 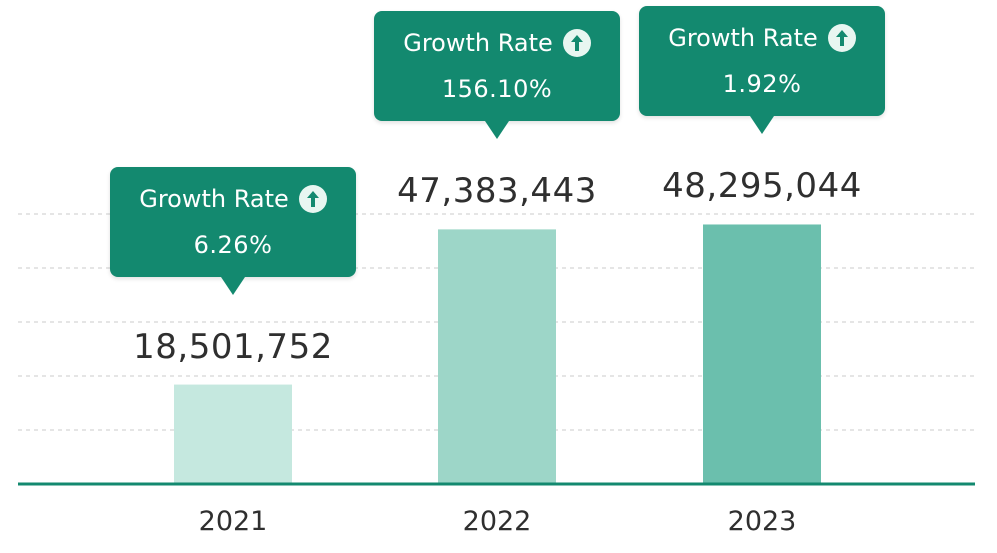 What do you see at coordinates (762, 186) in the screenshot?
I see `bar-value-label-2023: 48,295,044` at bounding box center [762, 186].